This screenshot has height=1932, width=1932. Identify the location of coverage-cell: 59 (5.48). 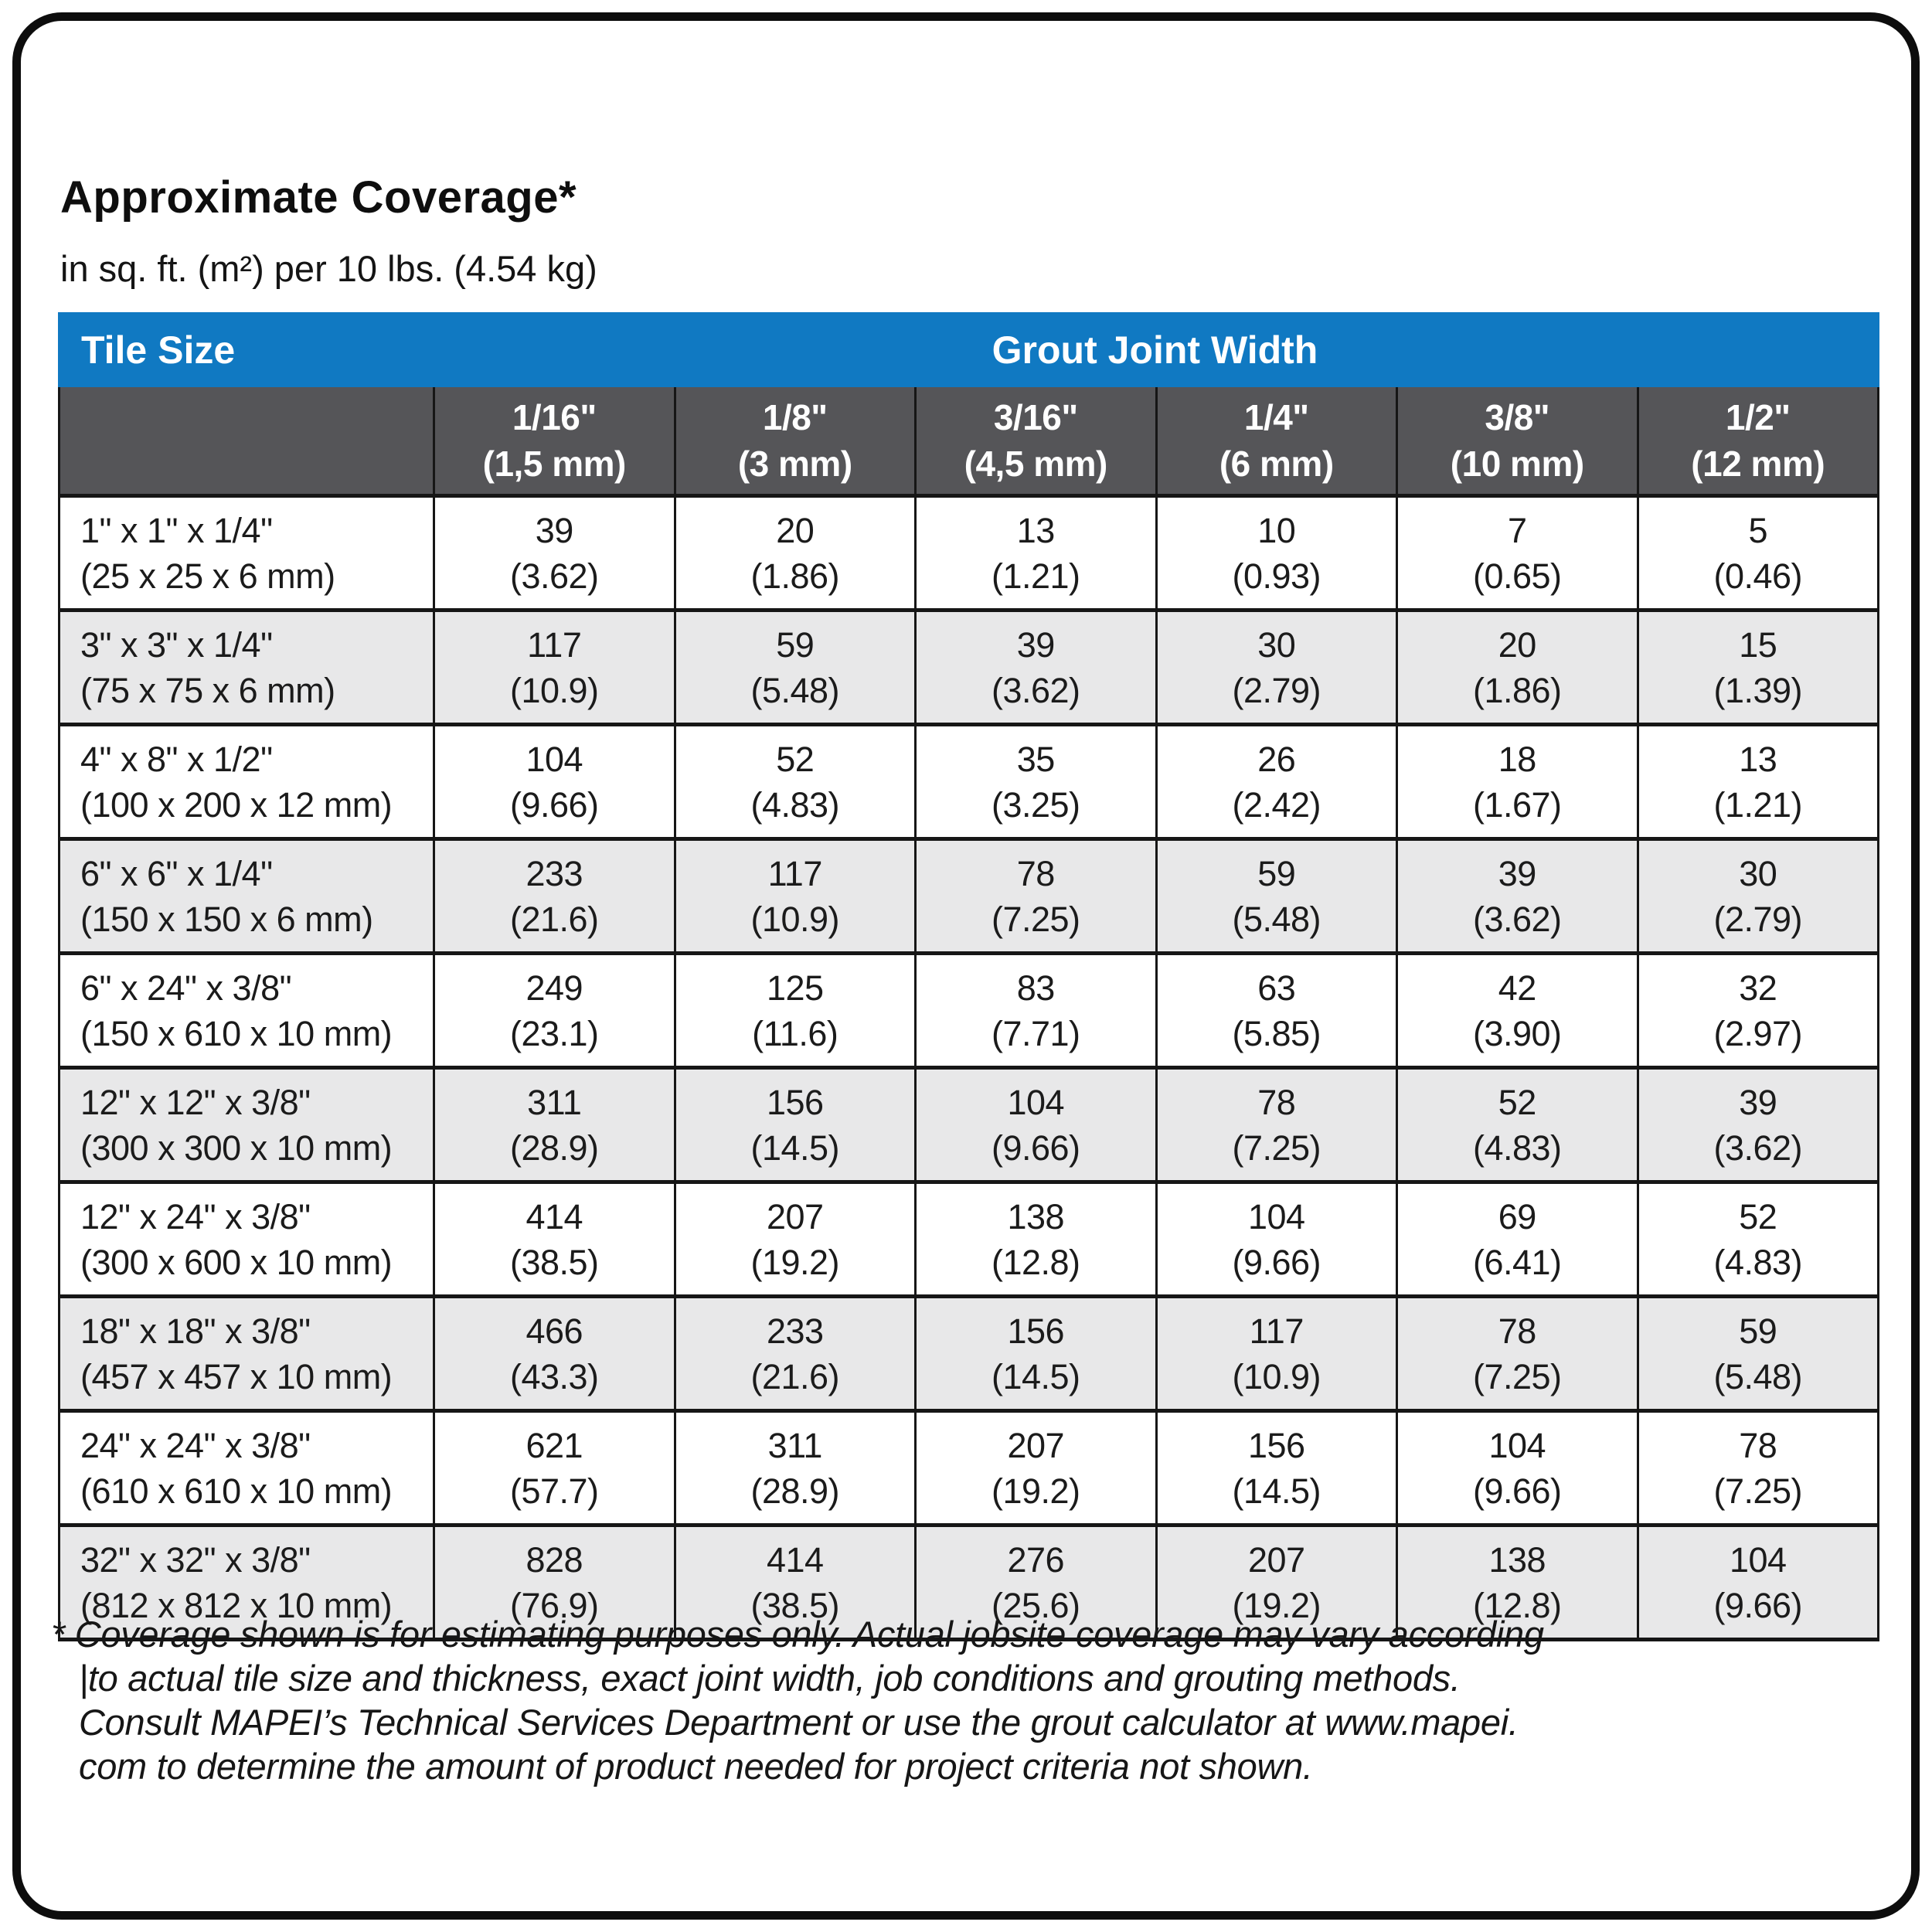
(794, 667).